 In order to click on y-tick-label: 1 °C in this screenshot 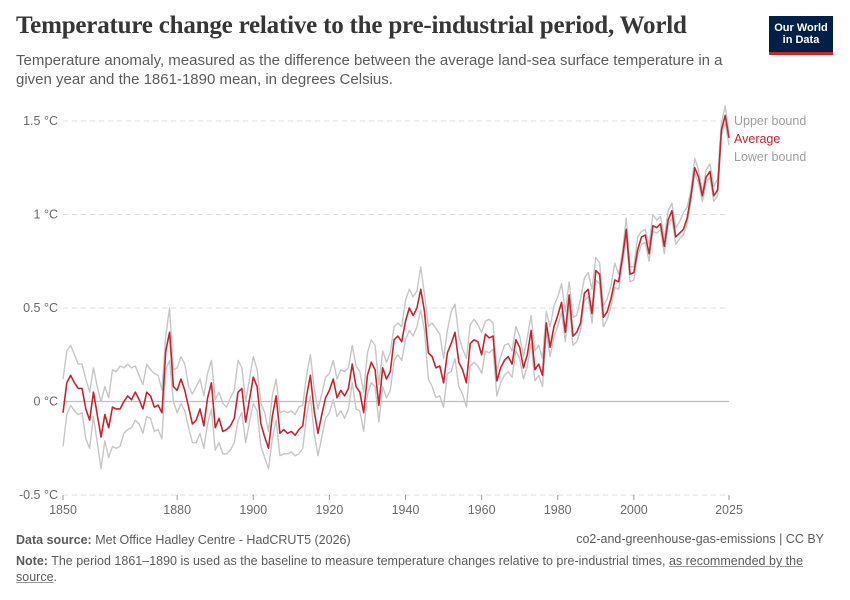, I will do `click(46, 215)`.